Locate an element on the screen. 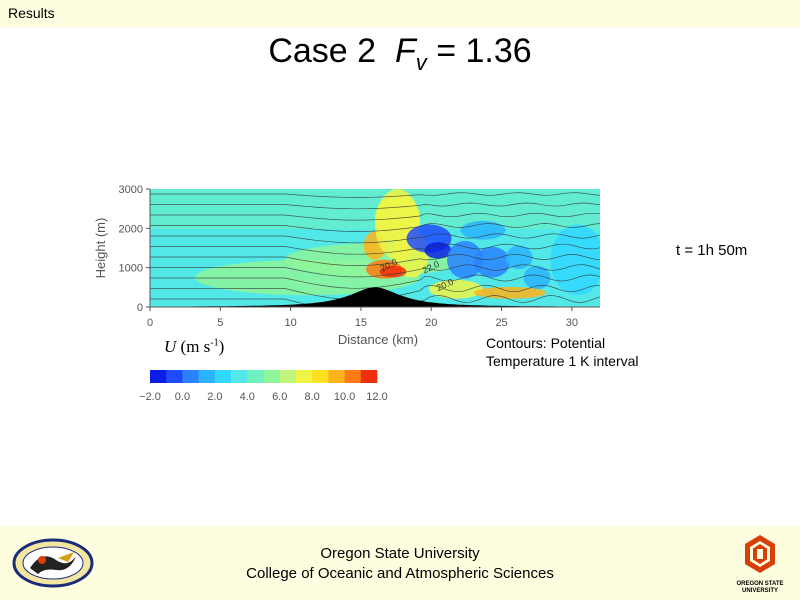 The width and height of the screenshot is (800, 600). y-tick-label: 2000 is located at coordinates (131, 229).